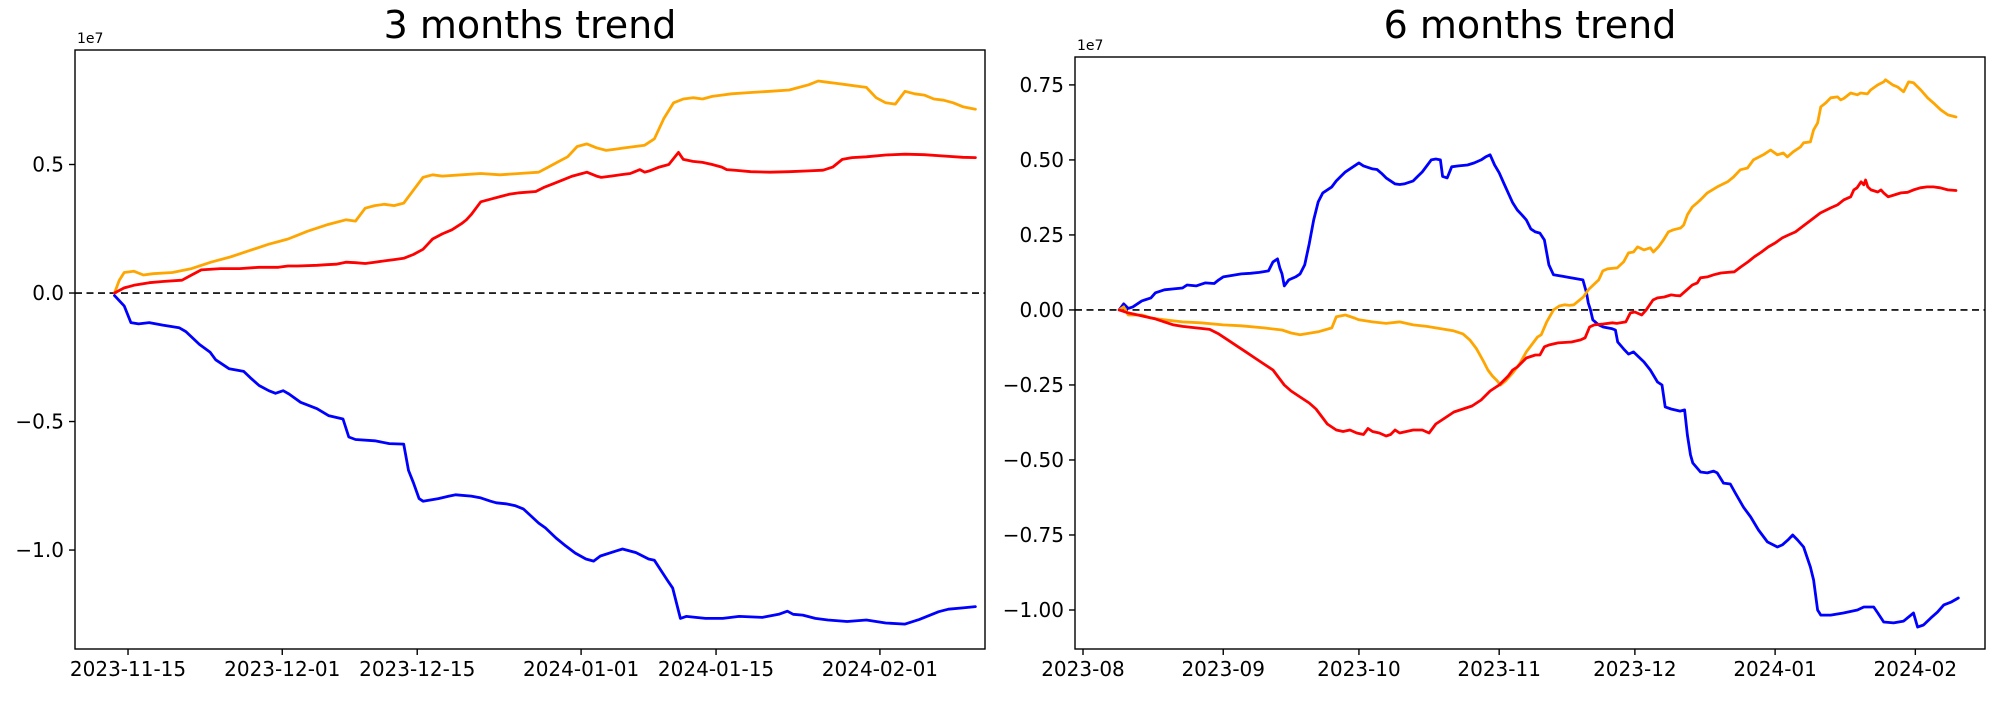 The height and width of the screenshot is (704, 2000). What do you see at coordinates (1359, 669) in the screenshot?
I see `x-tick-label: 2023-10` at bounding box center [1359, 669].